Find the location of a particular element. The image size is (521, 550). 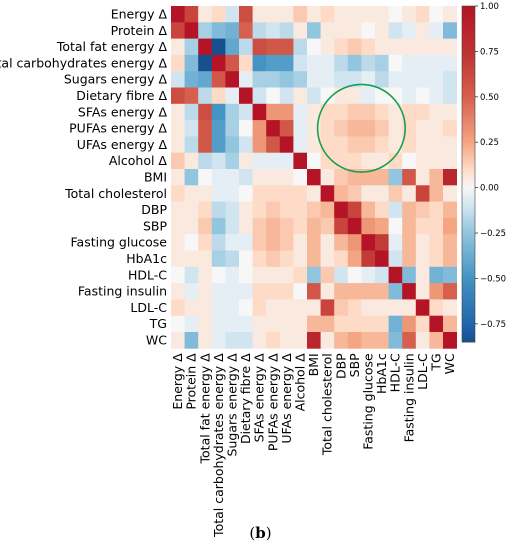

heatmap-cell-alcohol-delta-x-ldl-c is located at coordinates (422, 161).